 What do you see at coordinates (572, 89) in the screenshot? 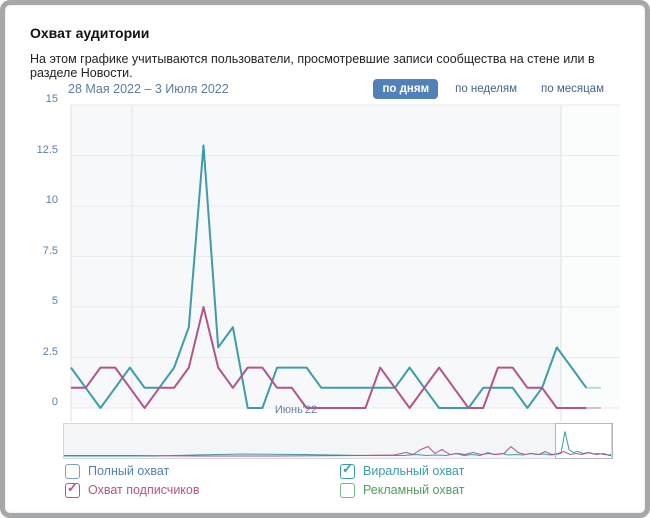
I see `tab-by-months: по месяцам` at bounding box center [572, 89].